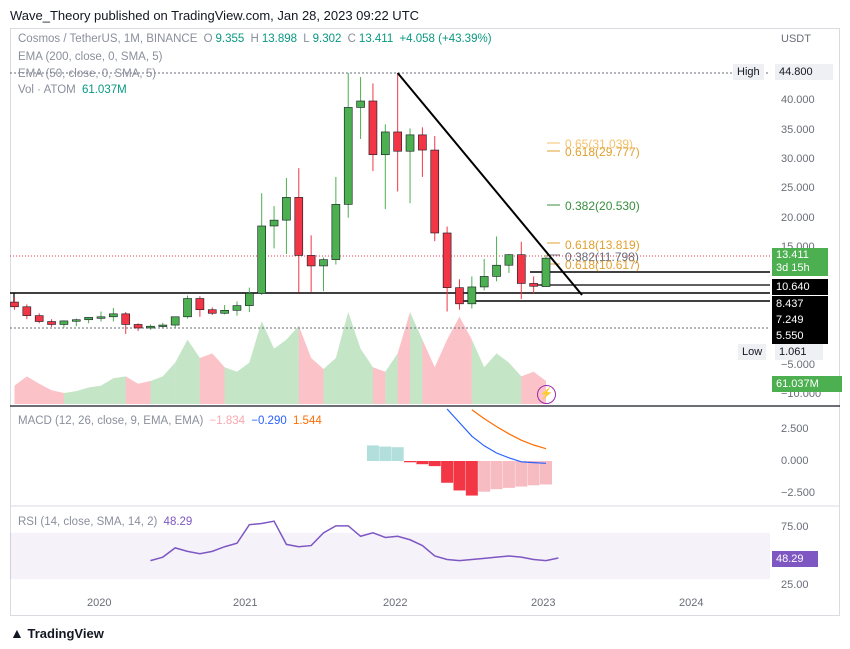  I want to click on low-tag-label: Low, so click(752, 352).